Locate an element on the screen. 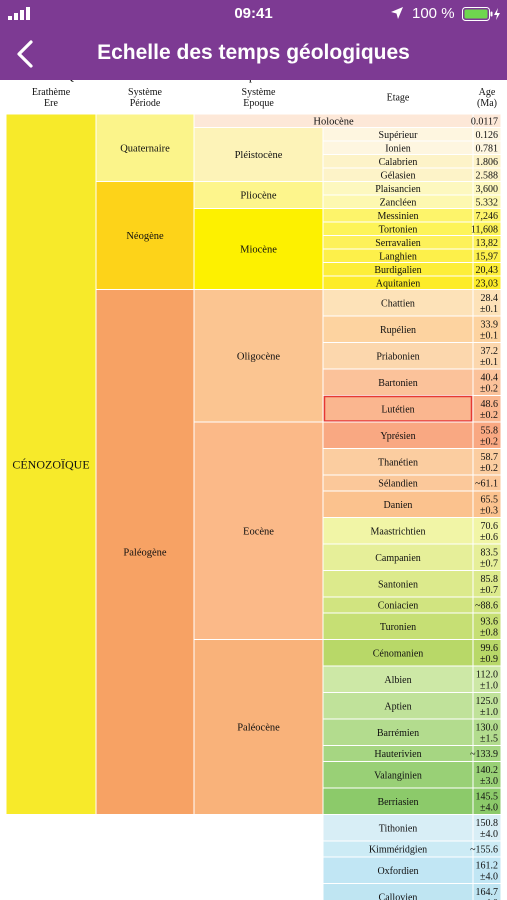 The image size is (507, 900). system-label: Néogène is located at coordinates (145, 236).